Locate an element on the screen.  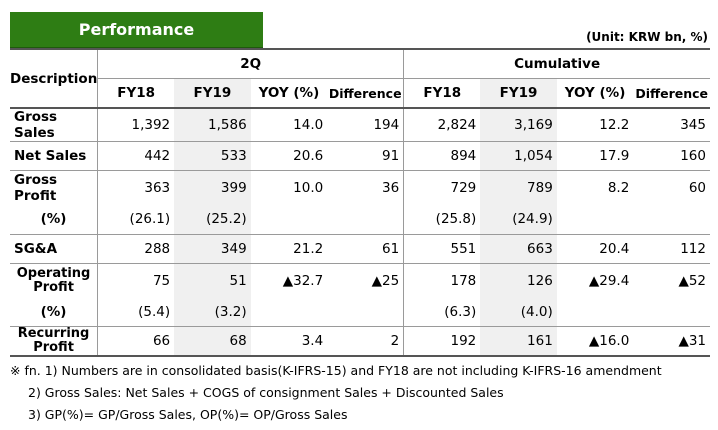
row-label: Operating Profit is located at coordinates (54, 280).